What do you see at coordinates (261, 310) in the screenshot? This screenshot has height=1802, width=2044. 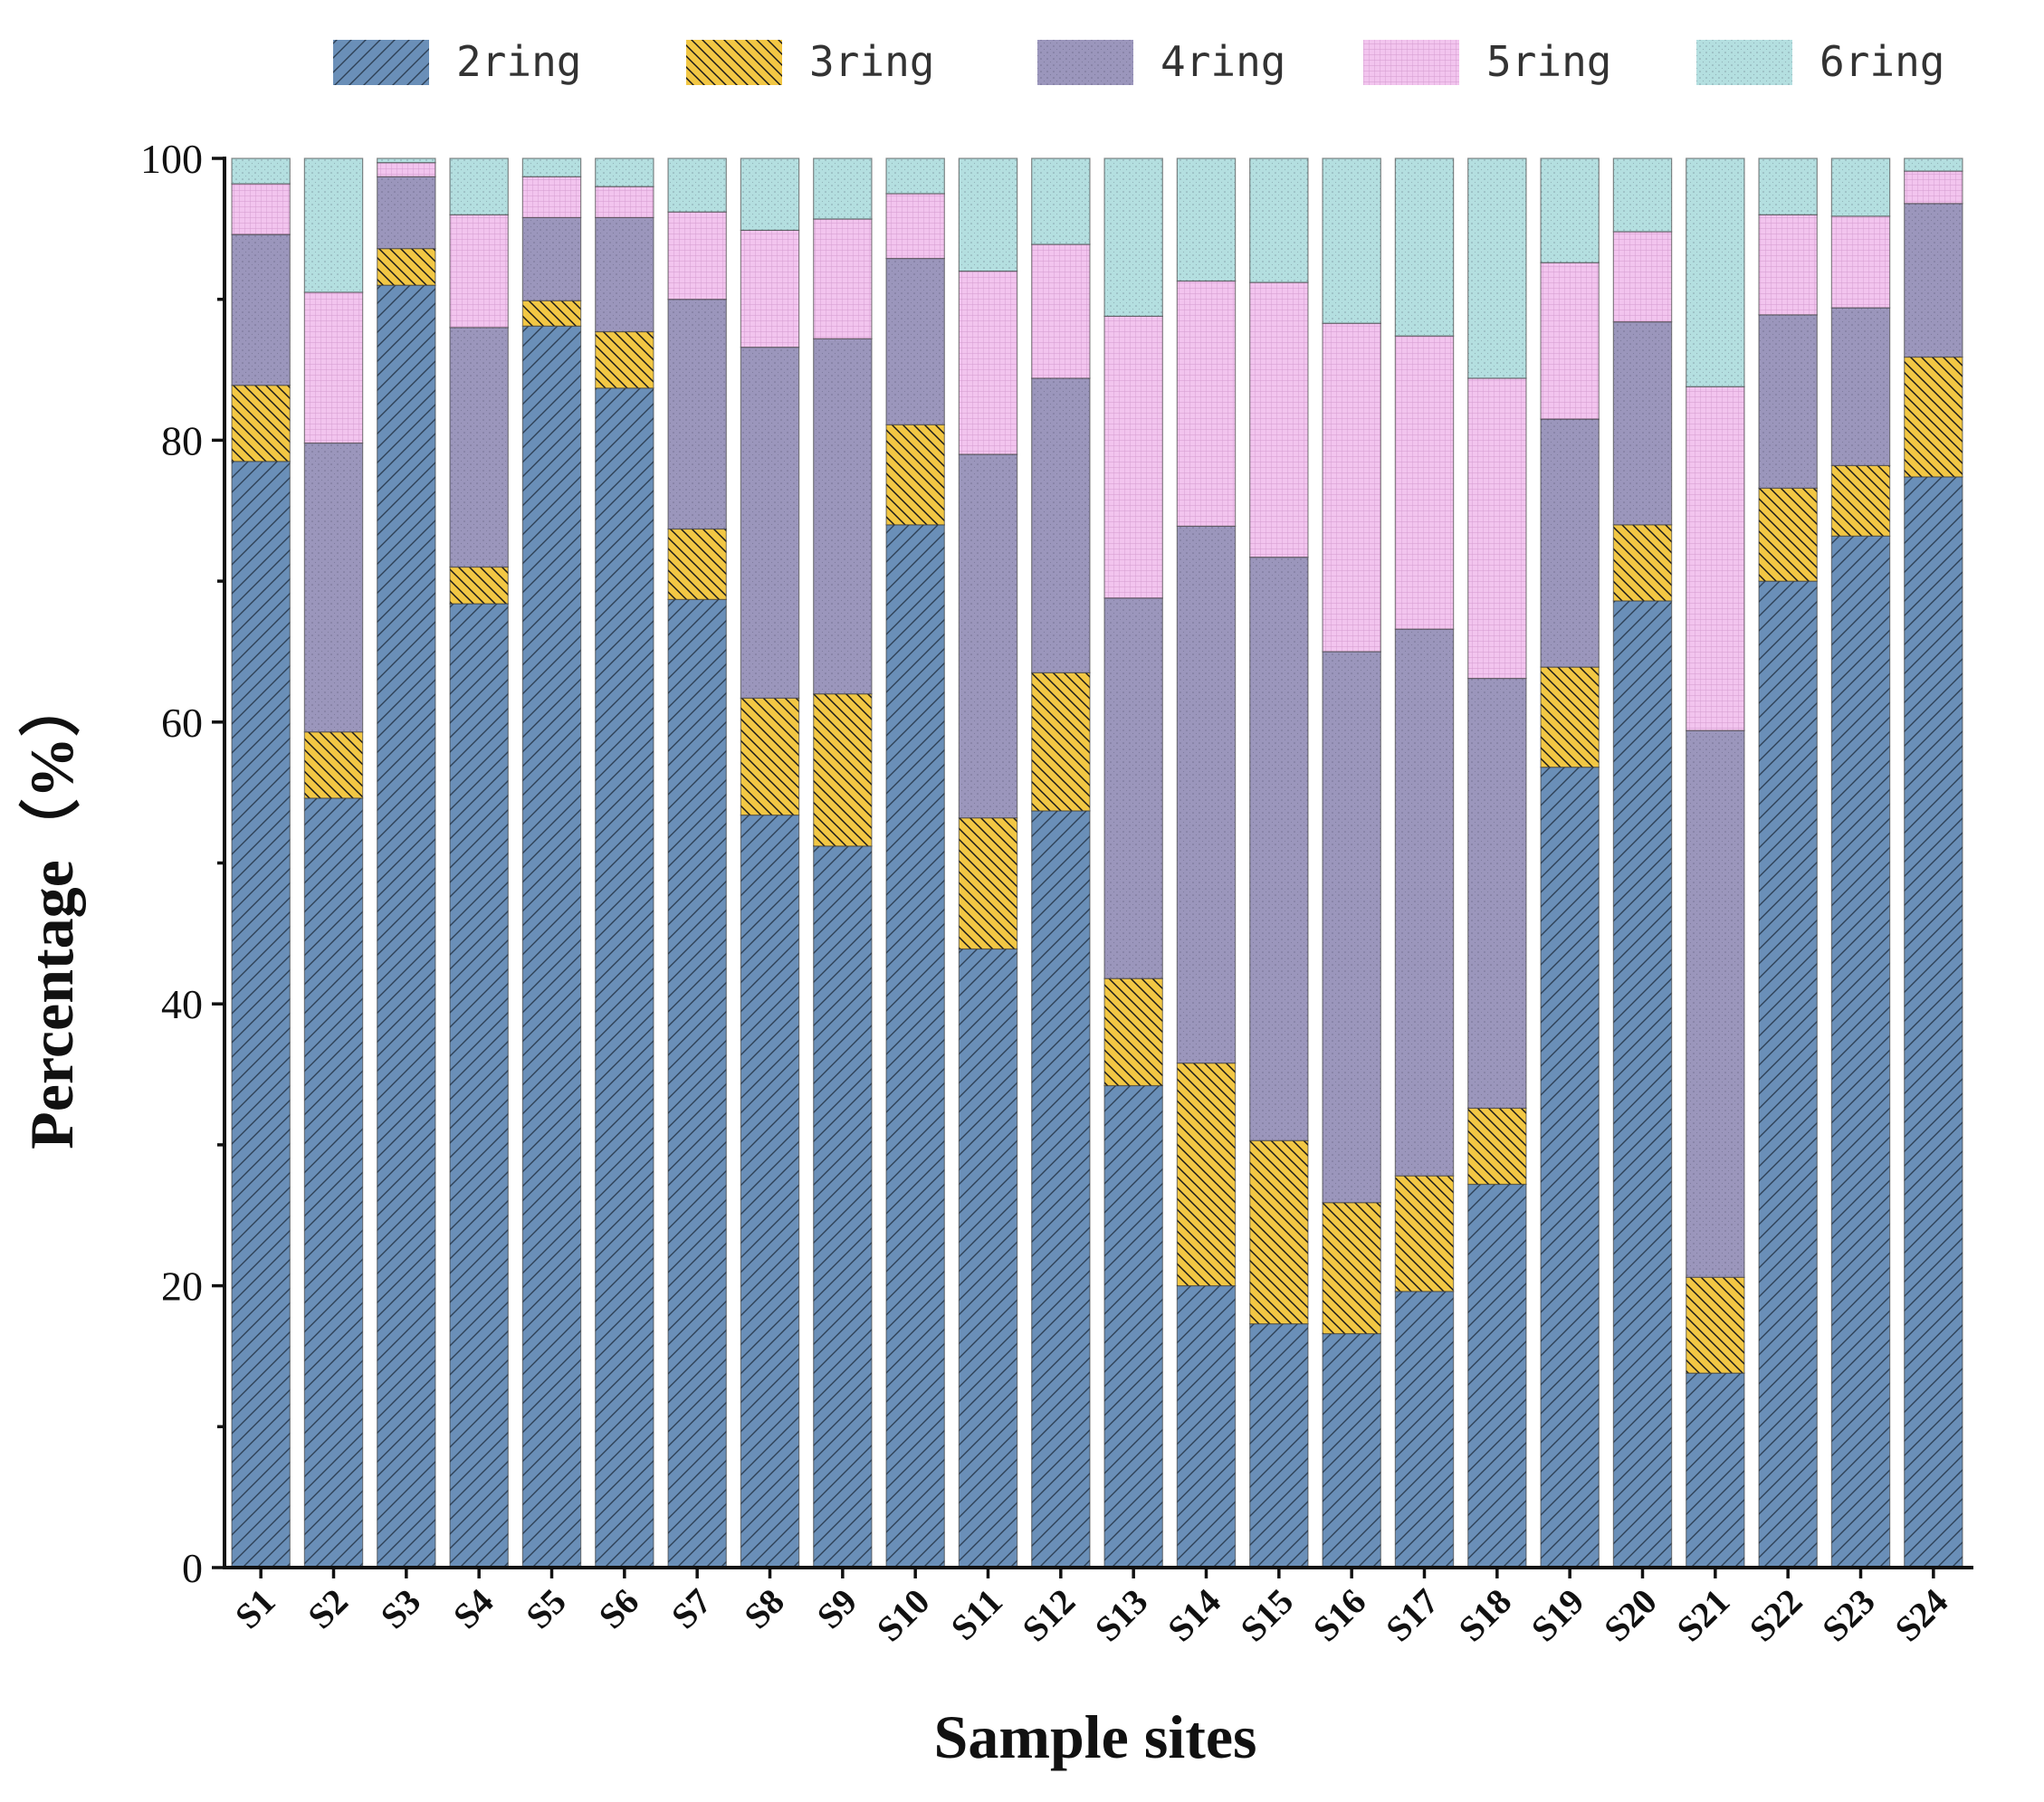 I see `bar-segment-4ring-S1` at bounding box center [261, 310].